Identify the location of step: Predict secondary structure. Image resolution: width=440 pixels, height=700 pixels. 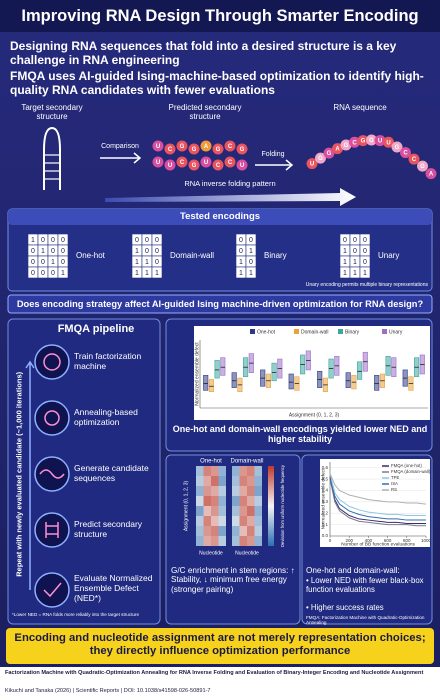
(108, 529).